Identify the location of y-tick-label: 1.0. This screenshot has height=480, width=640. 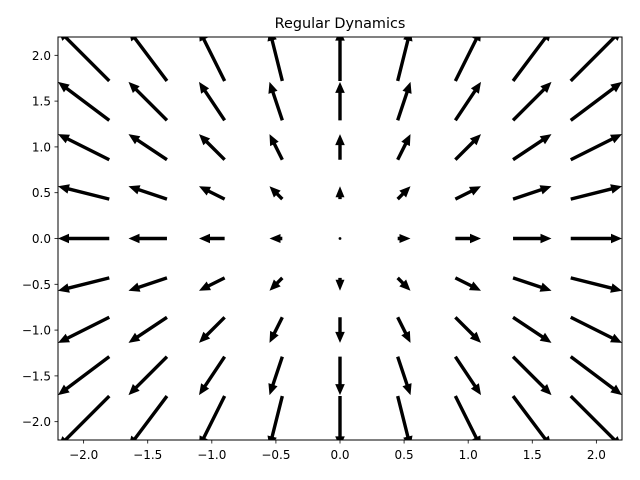
(41, 147).